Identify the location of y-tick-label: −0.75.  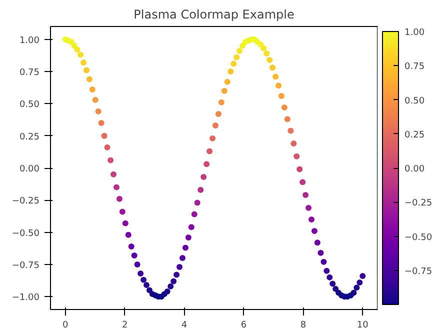
(26, 265).